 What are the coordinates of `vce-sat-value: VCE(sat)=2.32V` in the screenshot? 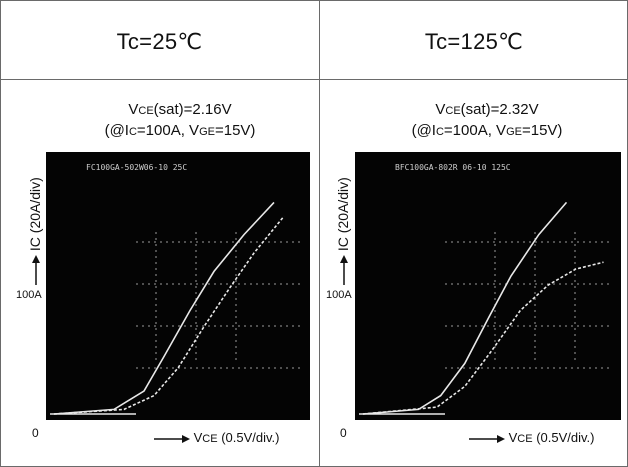 It's located at (487, 109).